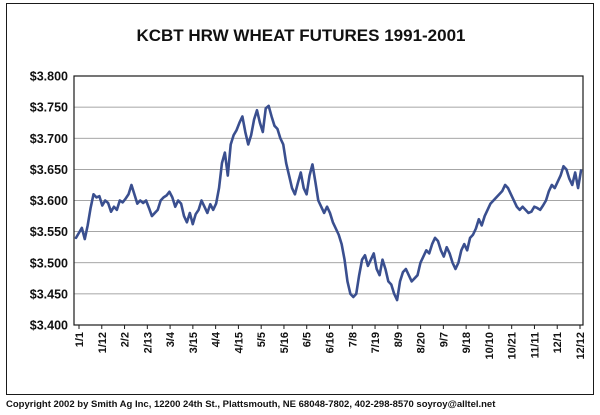  I want to click on x-tick-label: 5/16, so click(285, 342).